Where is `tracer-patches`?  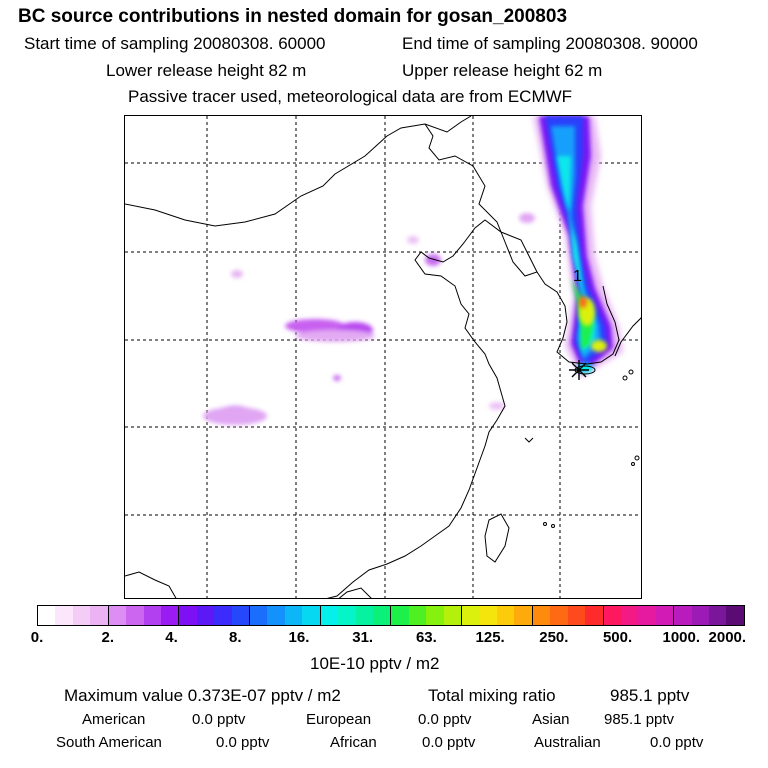 tracer-patches is located at coordinates (369, 319).